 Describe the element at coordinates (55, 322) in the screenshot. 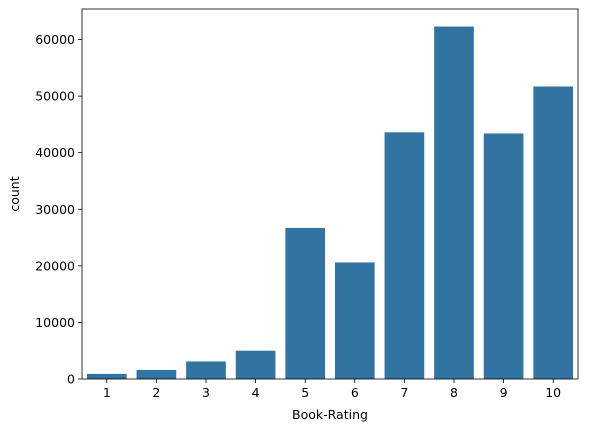

I see `y-tick-label: 10000` at that location.